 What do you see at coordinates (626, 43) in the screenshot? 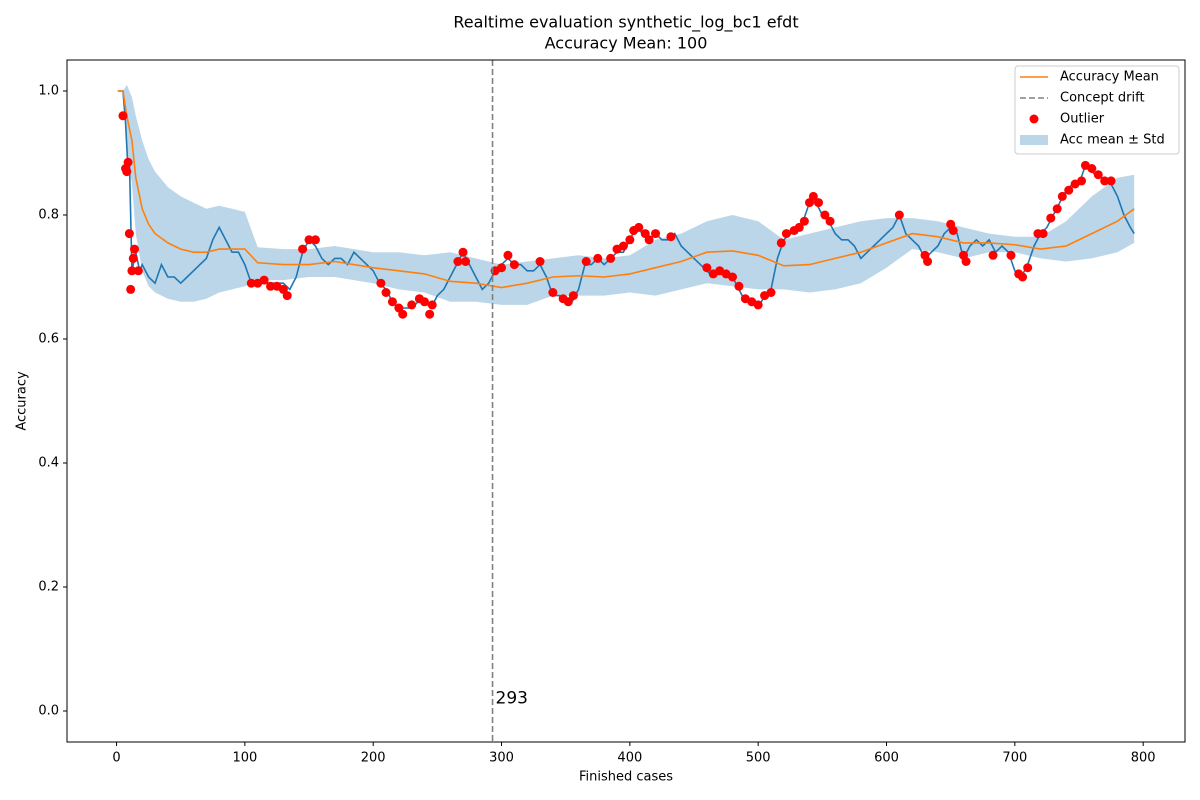
I see `chart-subtitle: Accuracy Mean: 100` at bounding box center [626, 43].